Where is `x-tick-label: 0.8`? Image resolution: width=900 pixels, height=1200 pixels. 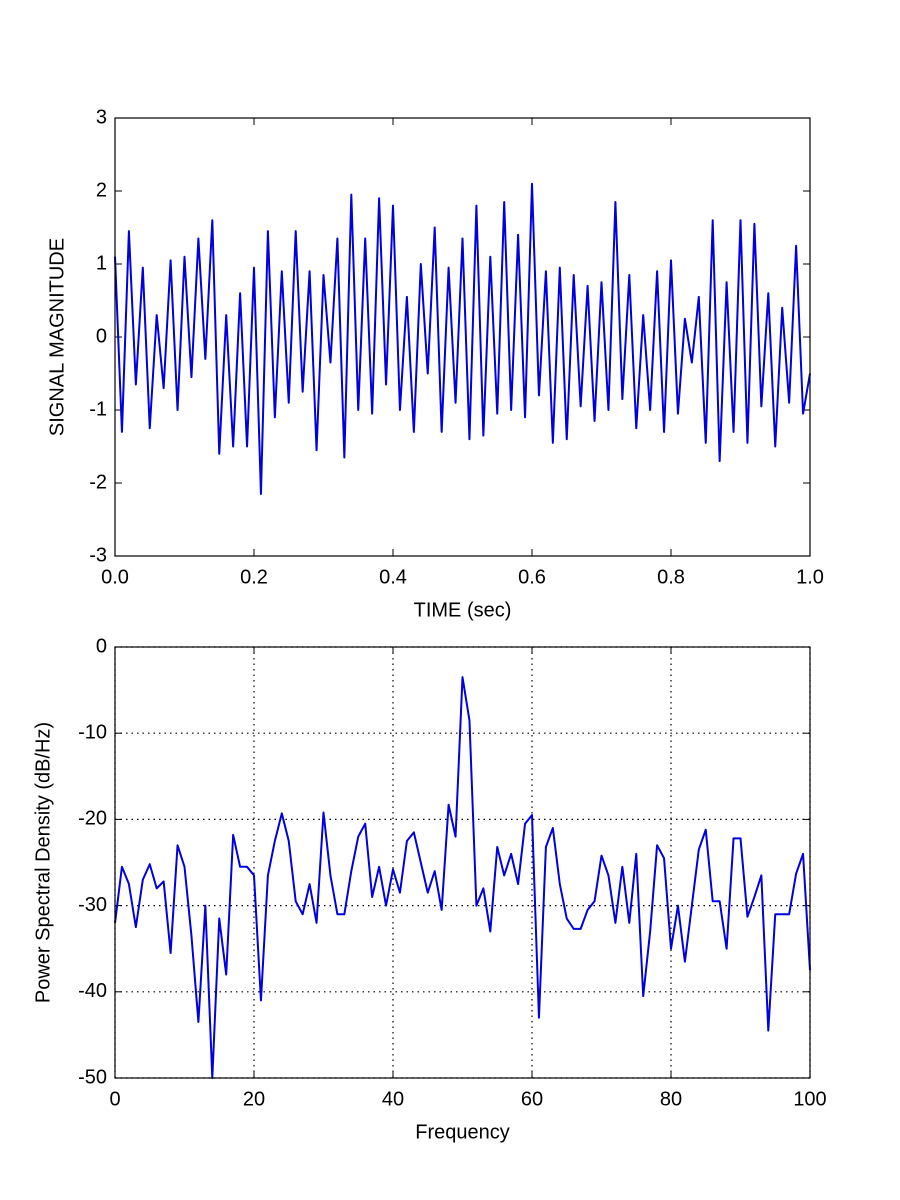 x-tick-label: 0.8 is located at coordinates (671, 577).